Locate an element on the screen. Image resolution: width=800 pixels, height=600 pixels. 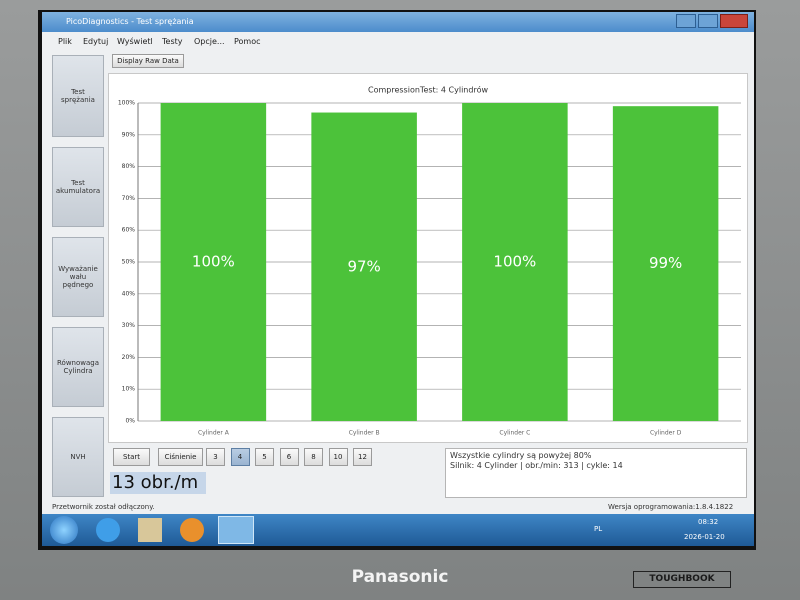
x-tick-label: Cylinder A is located at coordinates (214, 433).